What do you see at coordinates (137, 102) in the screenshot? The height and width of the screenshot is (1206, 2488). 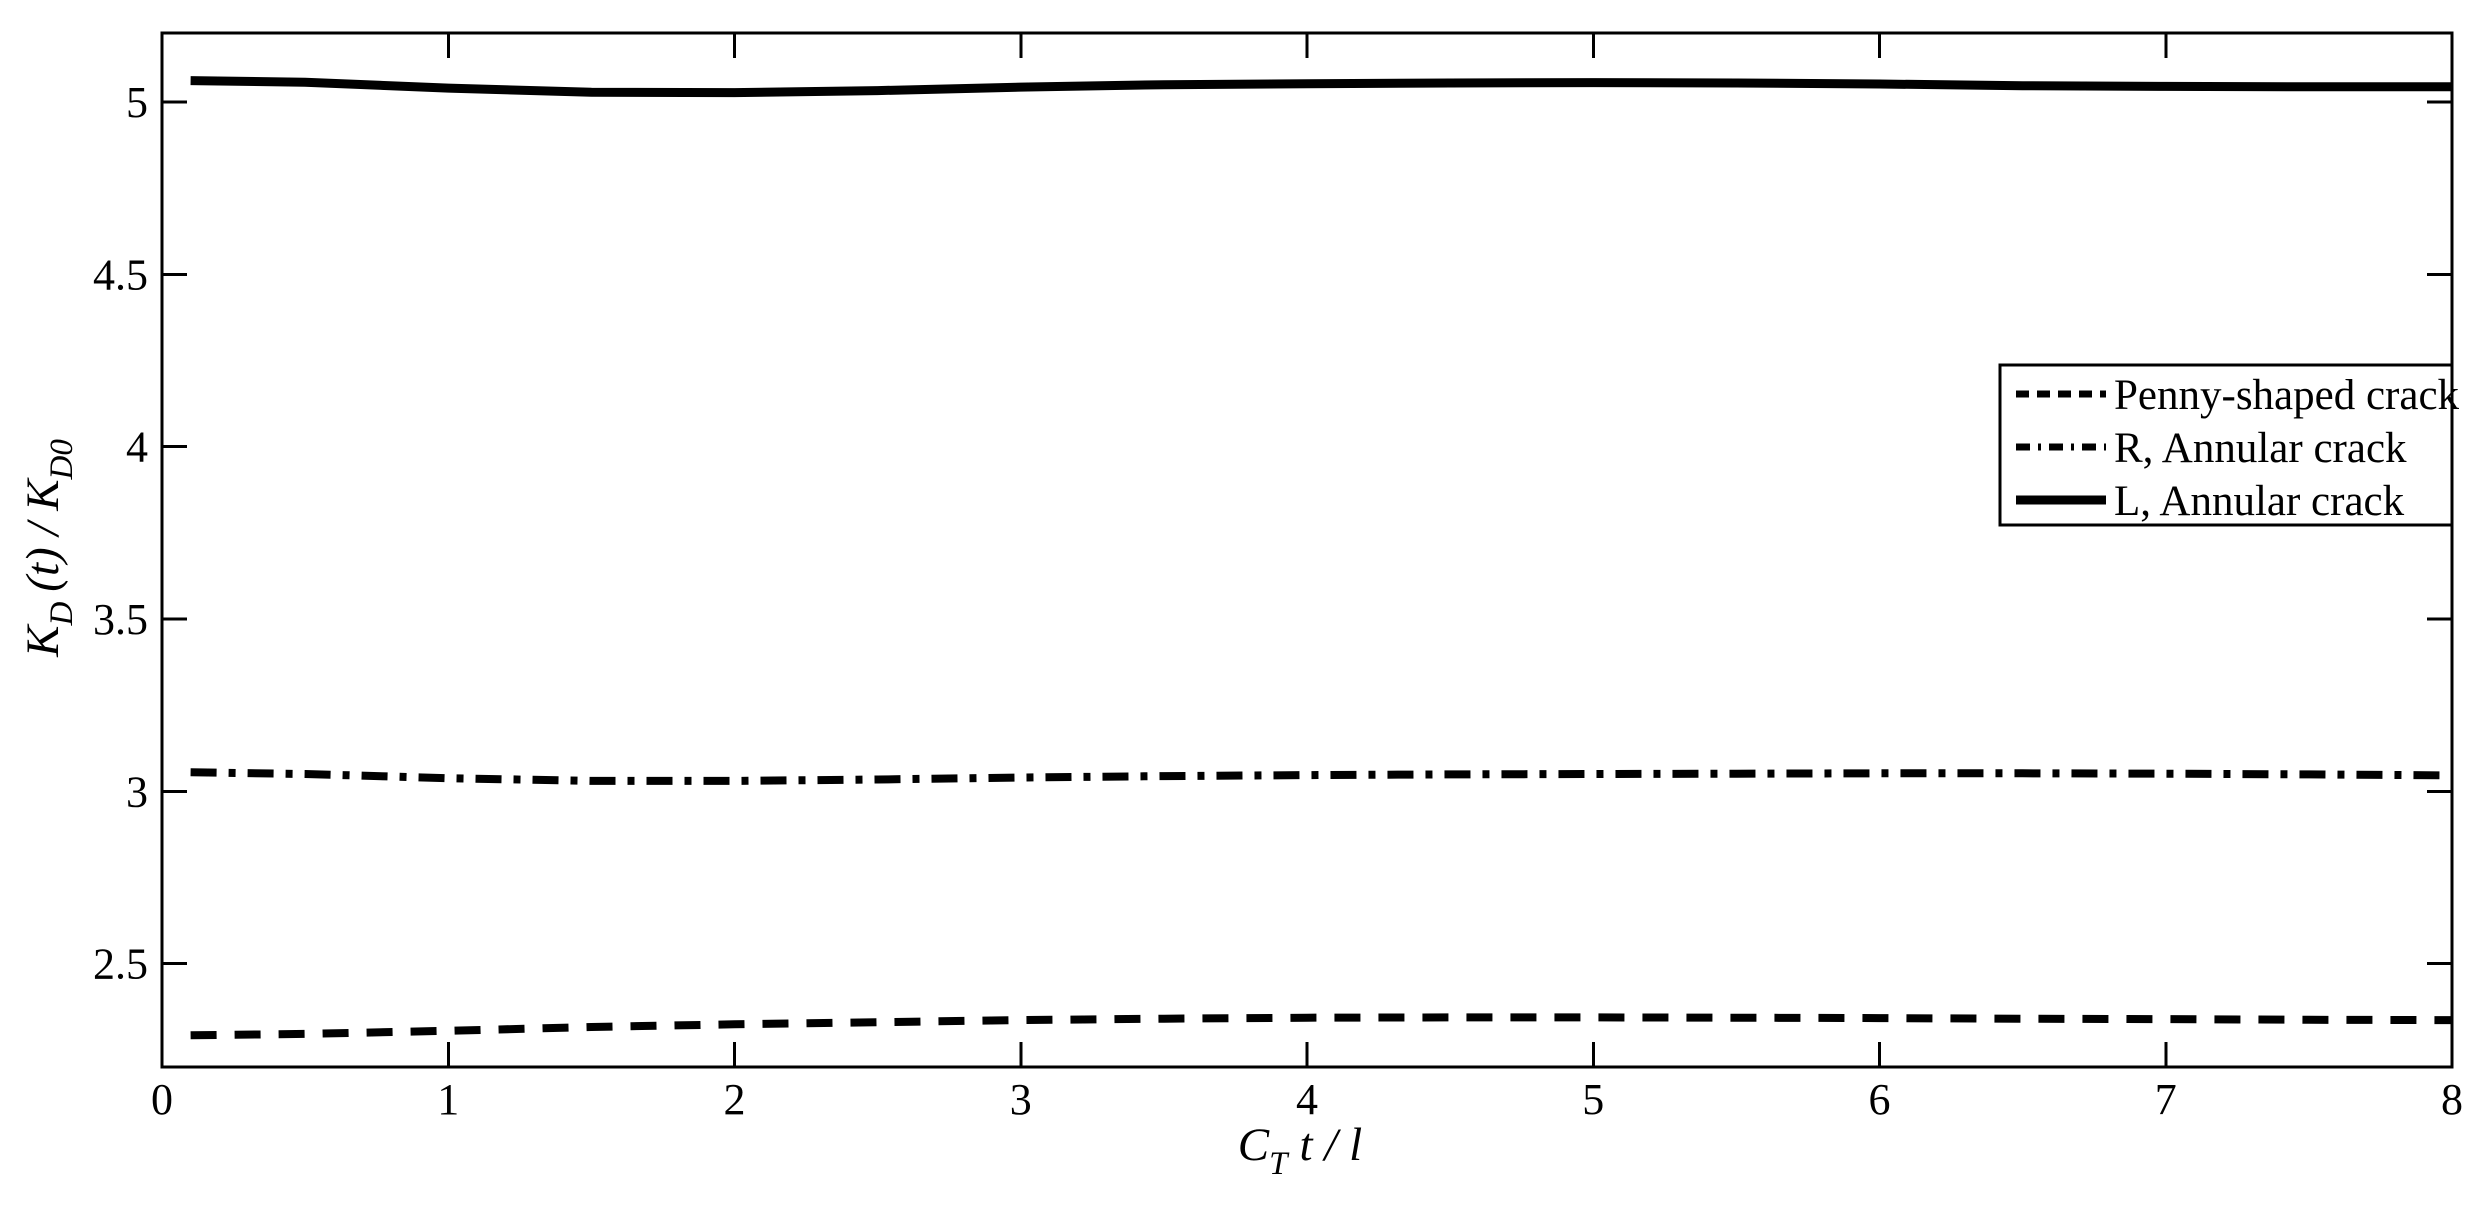 I see `y-tick-label: 5` at bounding box center [137, 102].